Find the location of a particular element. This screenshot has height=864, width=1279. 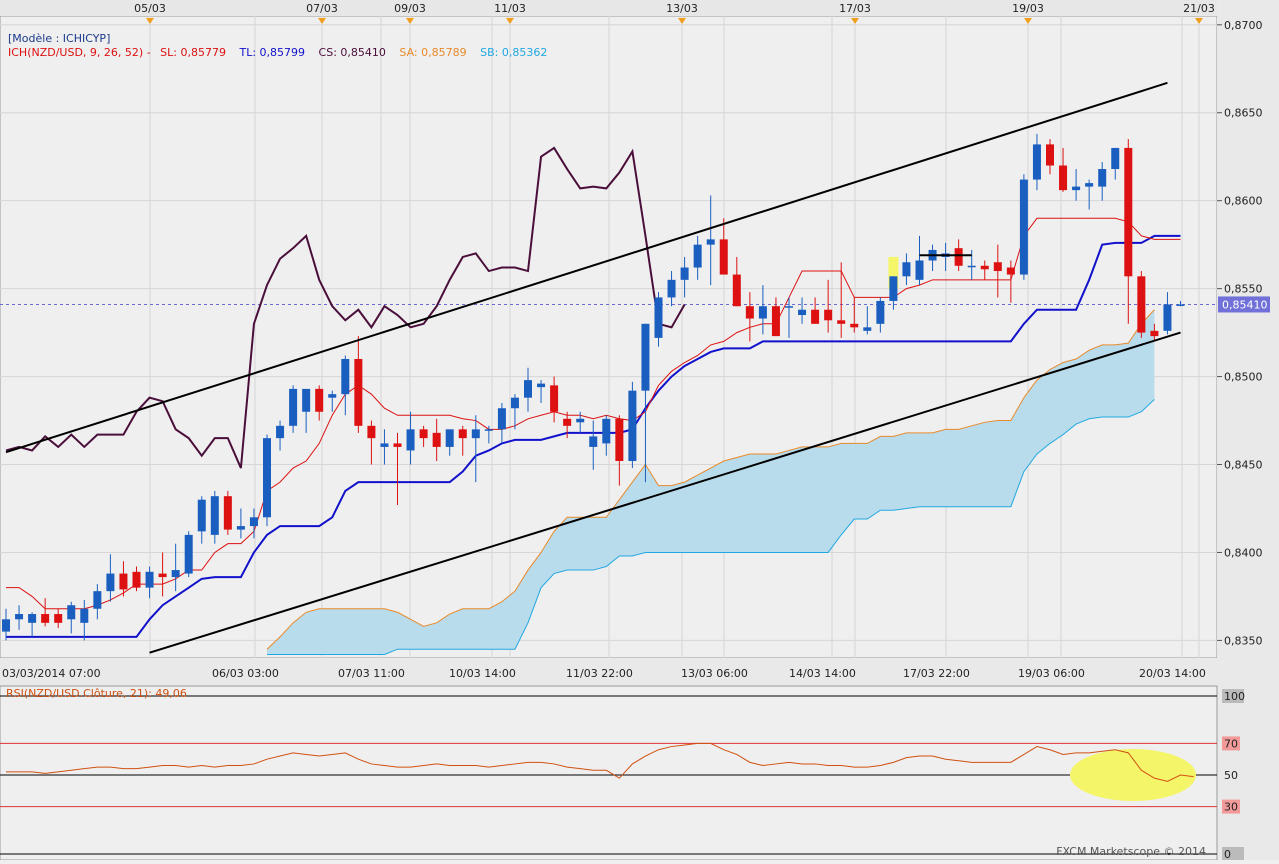

price-label: 0,8650 is located at coordinates (1243, 113).